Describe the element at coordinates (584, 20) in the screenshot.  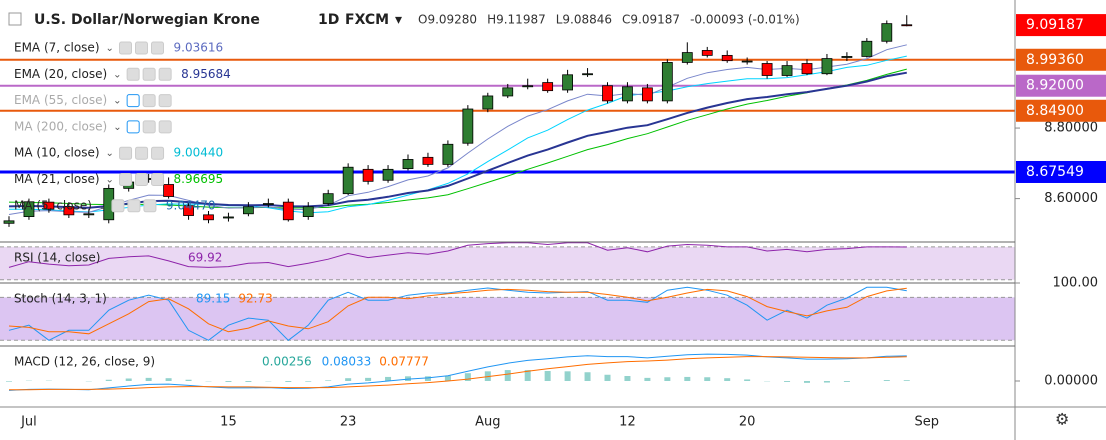
I see `ohlc-value: L9.08846` at that location.